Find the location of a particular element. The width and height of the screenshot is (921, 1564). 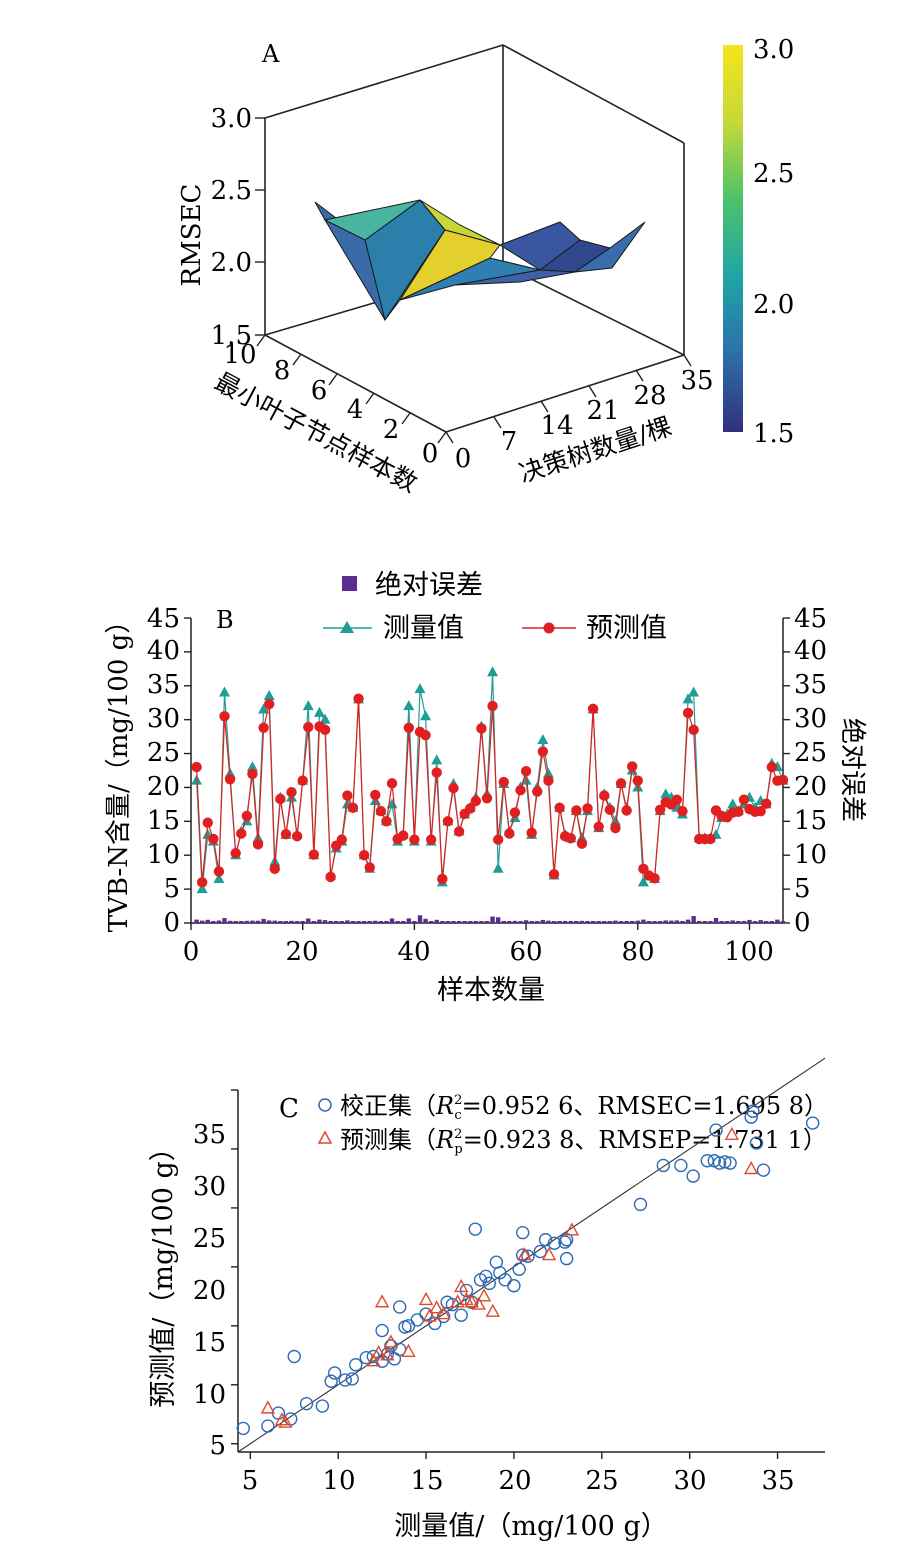

tree-tick-label: 14 is located at coordinates (556, 426).